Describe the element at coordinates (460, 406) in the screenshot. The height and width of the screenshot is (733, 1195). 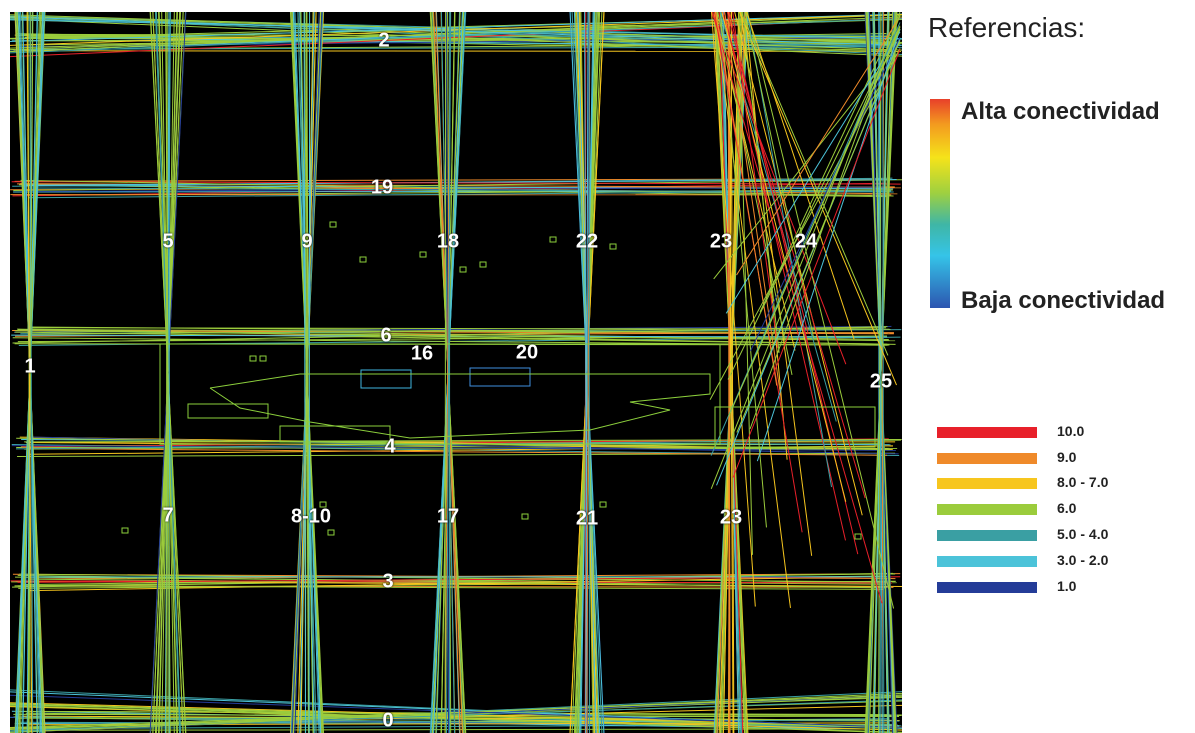
I see `plaza-outline` at that location.